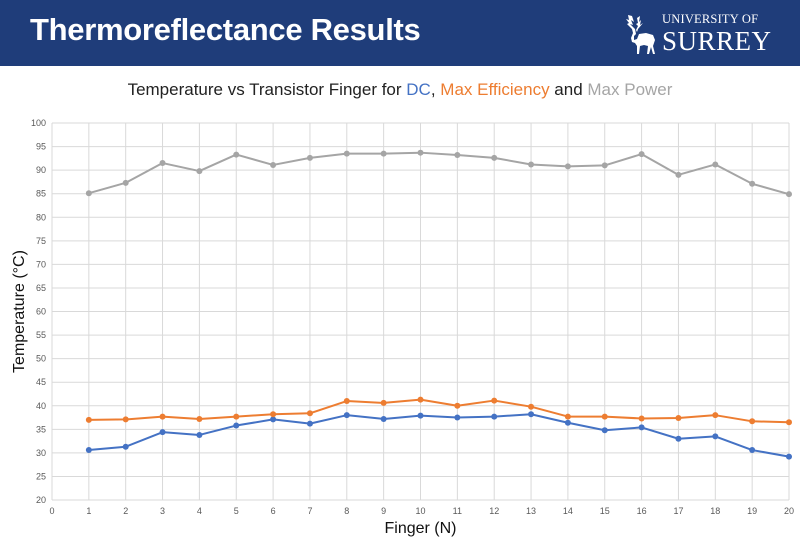 This screenshot has width=800, height=538. Describe the element at coordinates (439, 173) in the screenshot. I see `series-line-max-power` at that location.